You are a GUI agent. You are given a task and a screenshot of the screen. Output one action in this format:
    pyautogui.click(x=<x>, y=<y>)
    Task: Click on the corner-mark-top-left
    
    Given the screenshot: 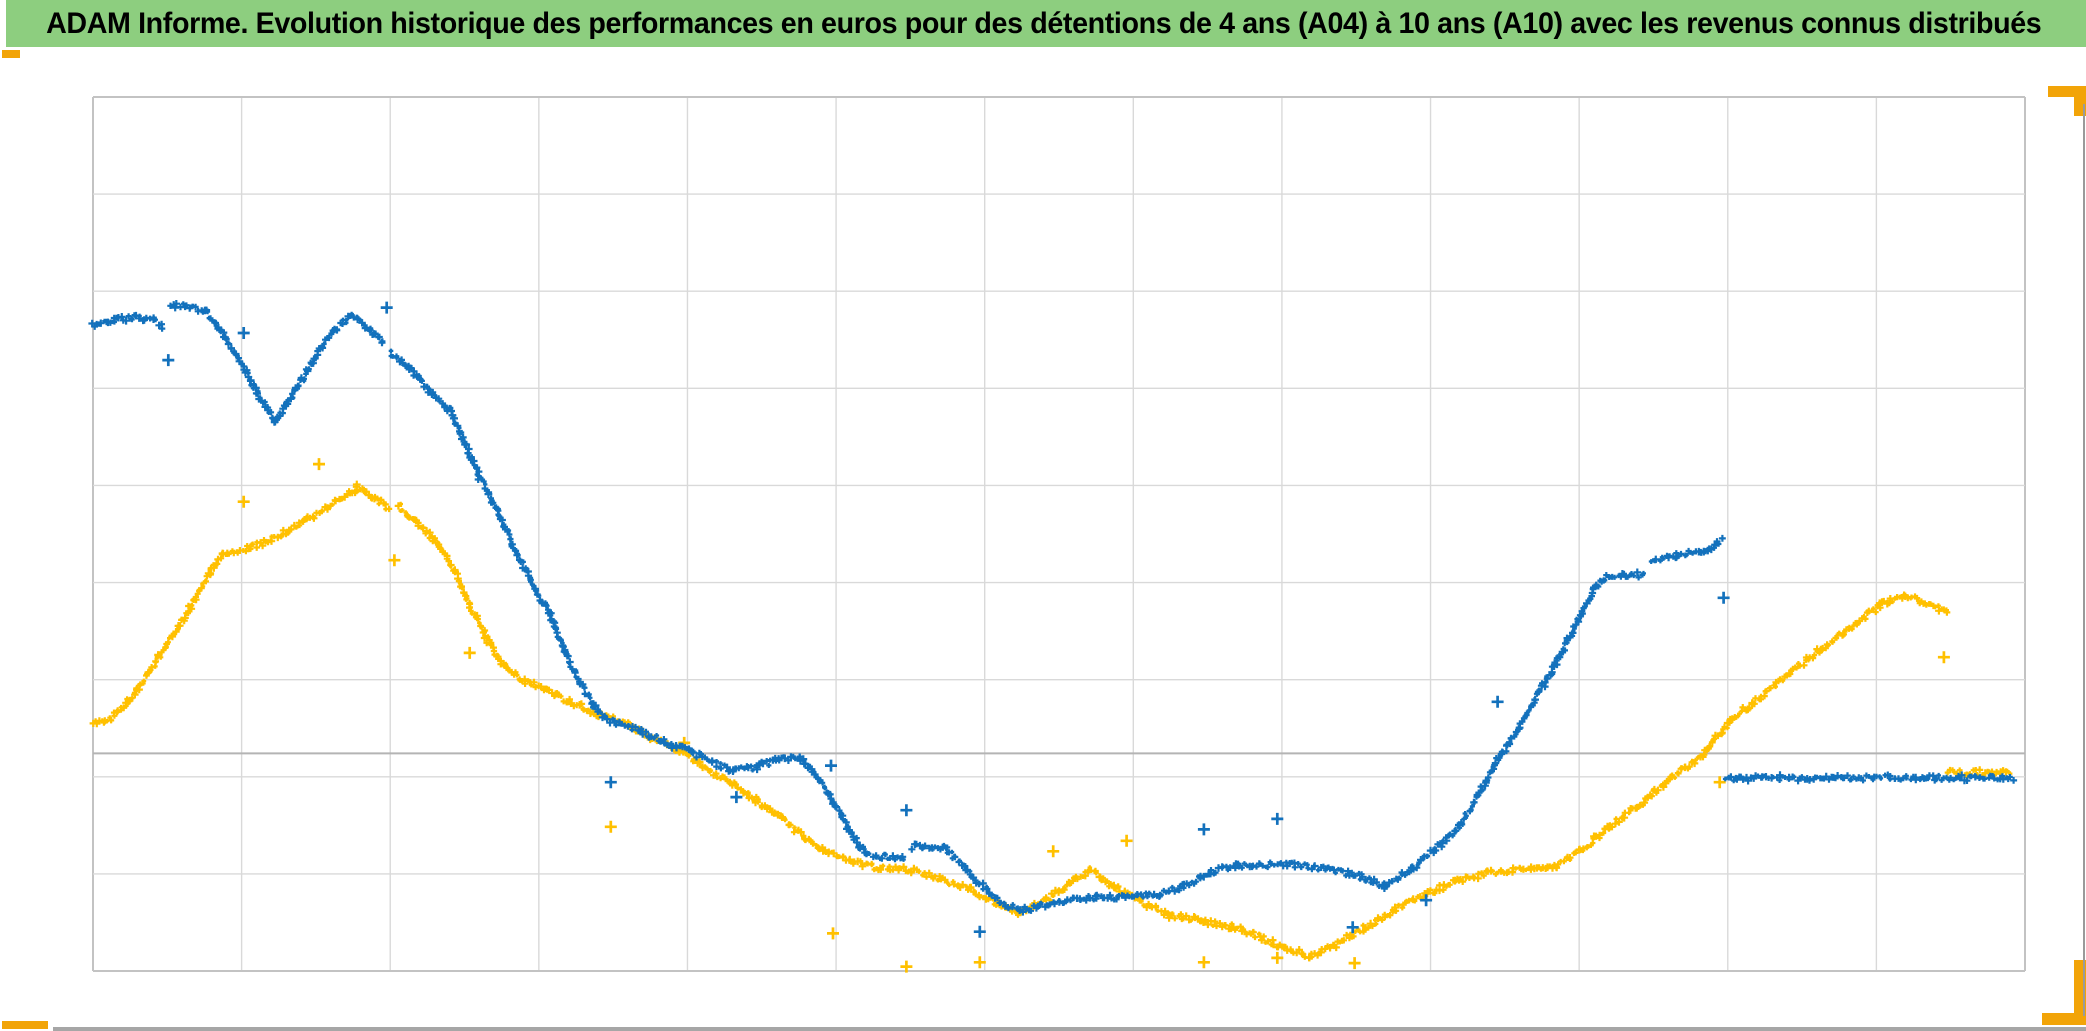 What is the action you would take?
    pyautogui.click(x=11, y=54)
    